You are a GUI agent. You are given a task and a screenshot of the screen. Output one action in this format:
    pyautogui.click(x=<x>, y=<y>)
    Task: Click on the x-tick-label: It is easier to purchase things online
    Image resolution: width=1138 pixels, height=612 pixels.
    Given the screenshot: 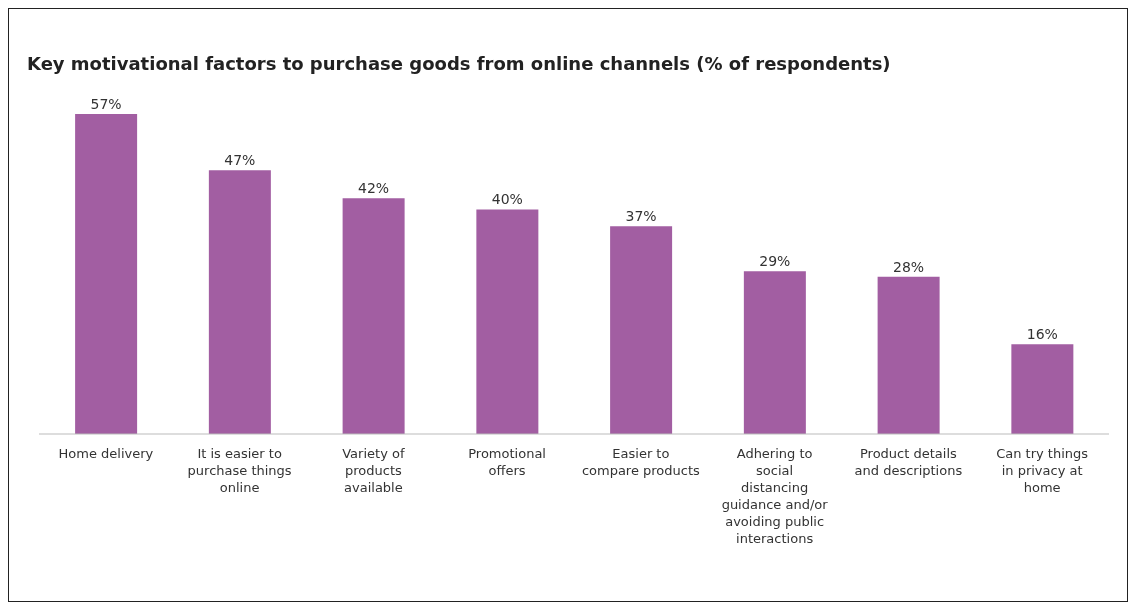 What is the action you would take?
    pyautogui.click(x=239, y=470)
    